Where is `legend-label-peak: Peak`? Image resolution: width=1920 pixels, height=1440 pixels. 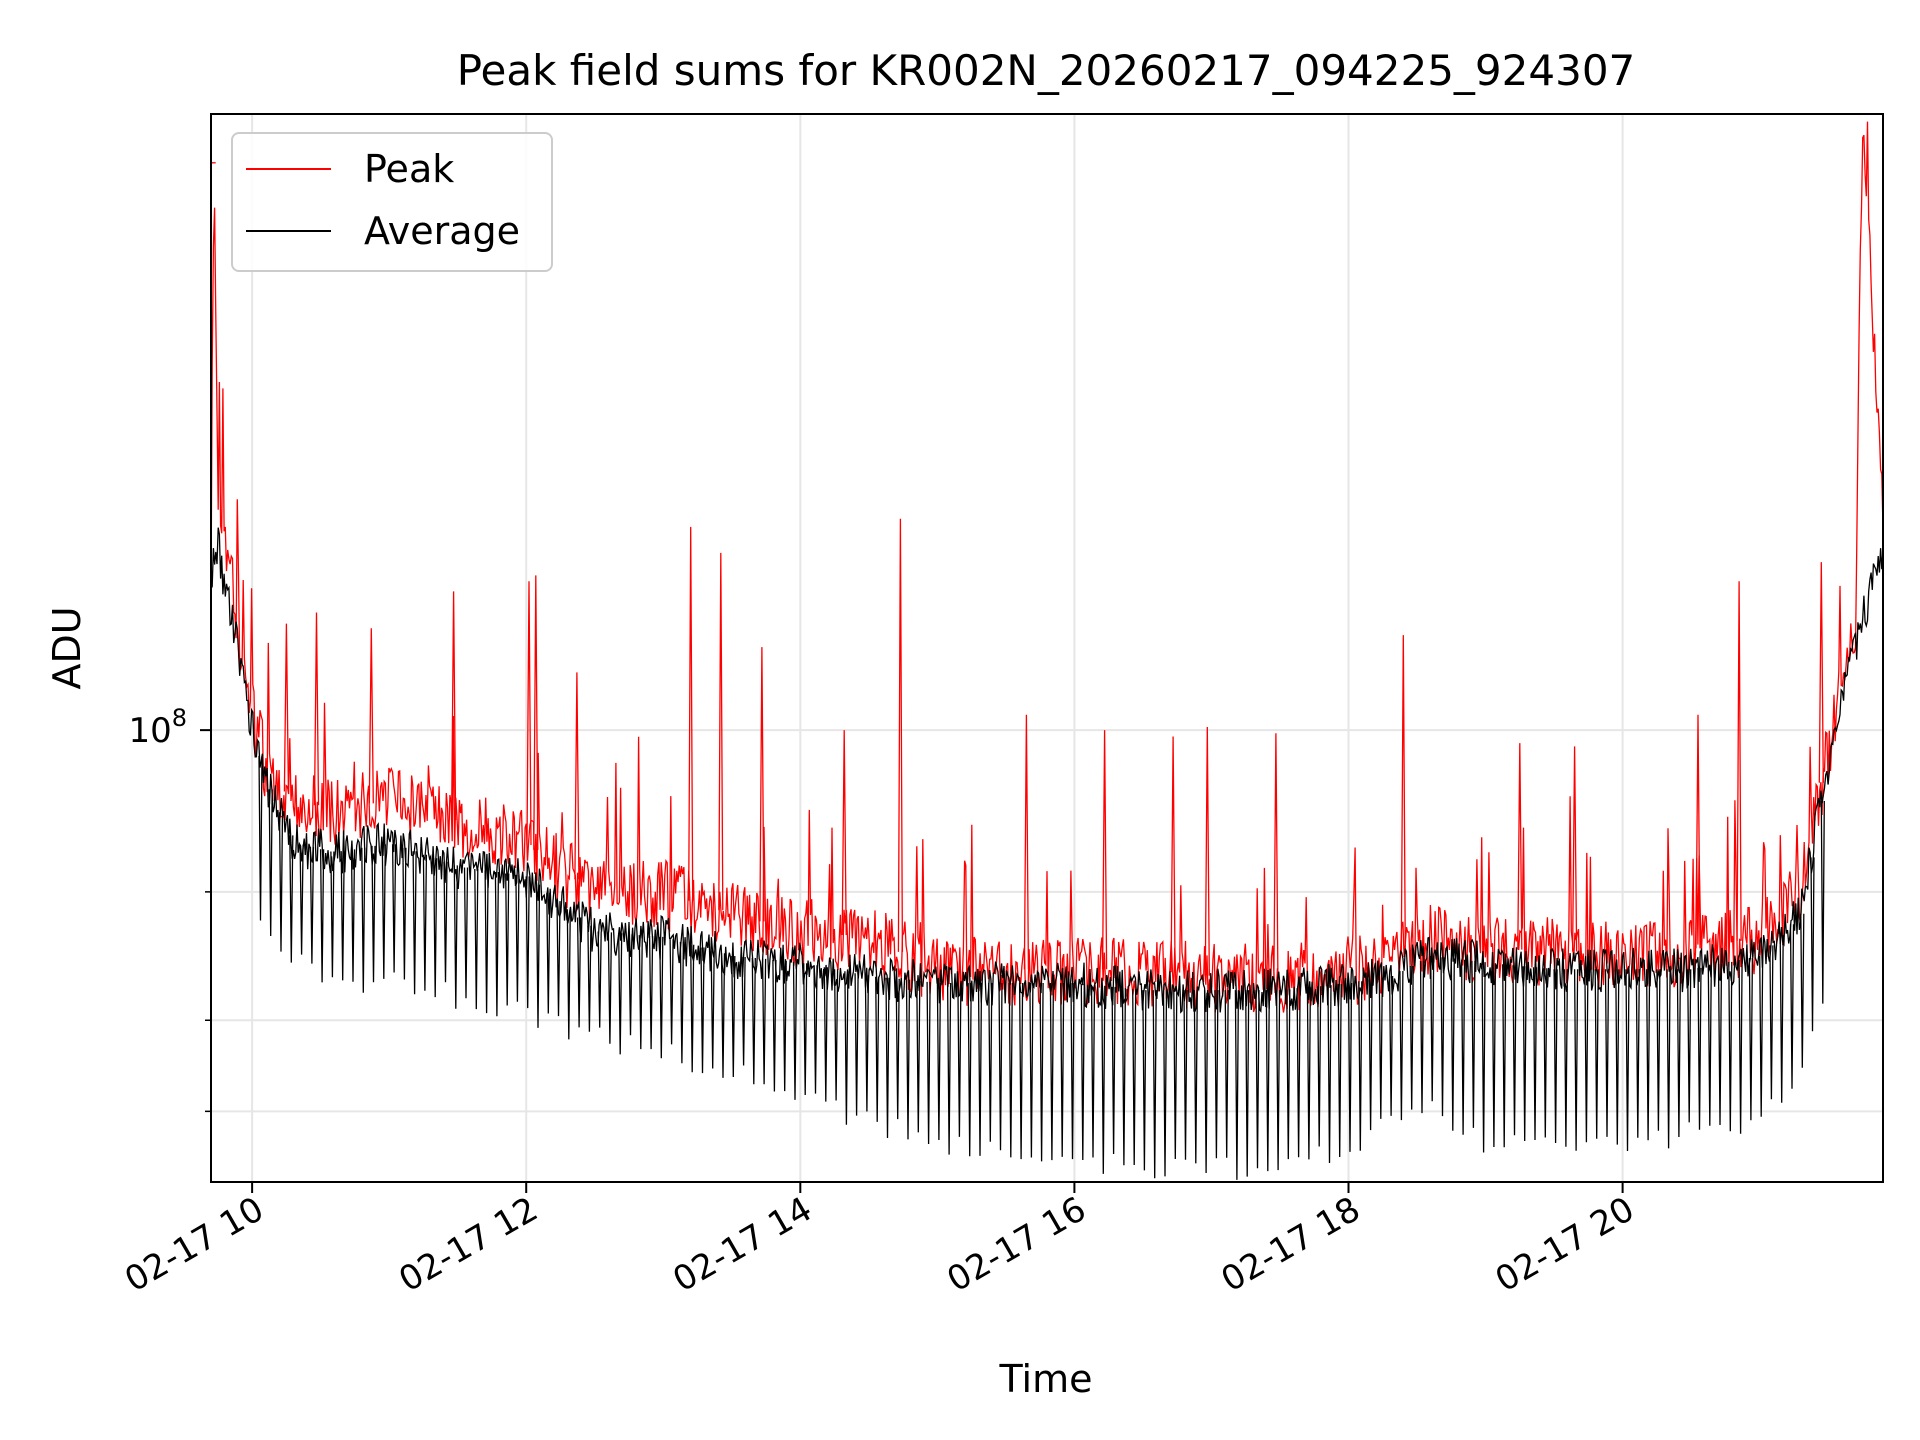
legend-label-peak: Peak is located at coordinates (409, 169).